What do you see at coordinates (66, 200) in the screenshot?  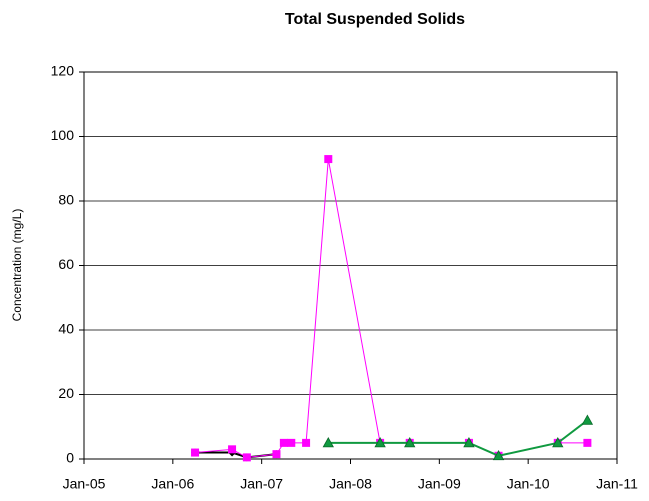 I see `y-tick-label: 80` at bounding box center [66, 200].